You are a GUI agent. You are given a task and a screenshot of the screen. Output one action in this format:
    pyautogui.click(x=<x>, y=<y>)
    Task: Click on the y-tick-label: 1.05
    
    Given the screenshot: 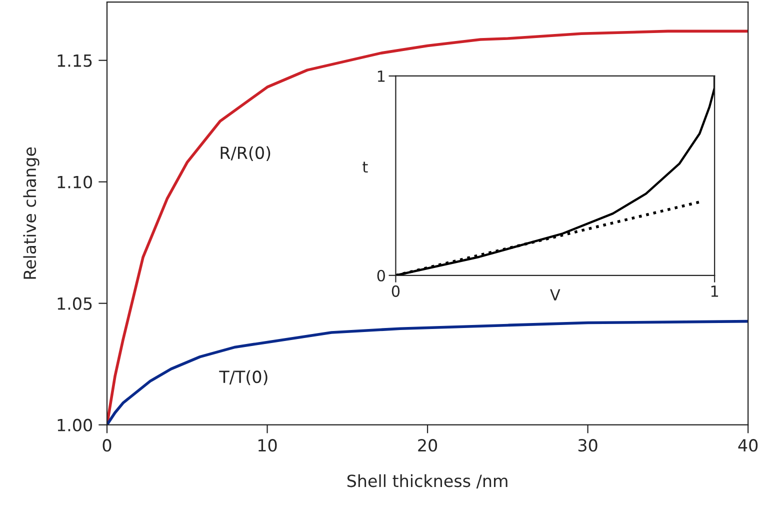 What is the action you would take?
    pyautogui.click(x=75, y=303)
    